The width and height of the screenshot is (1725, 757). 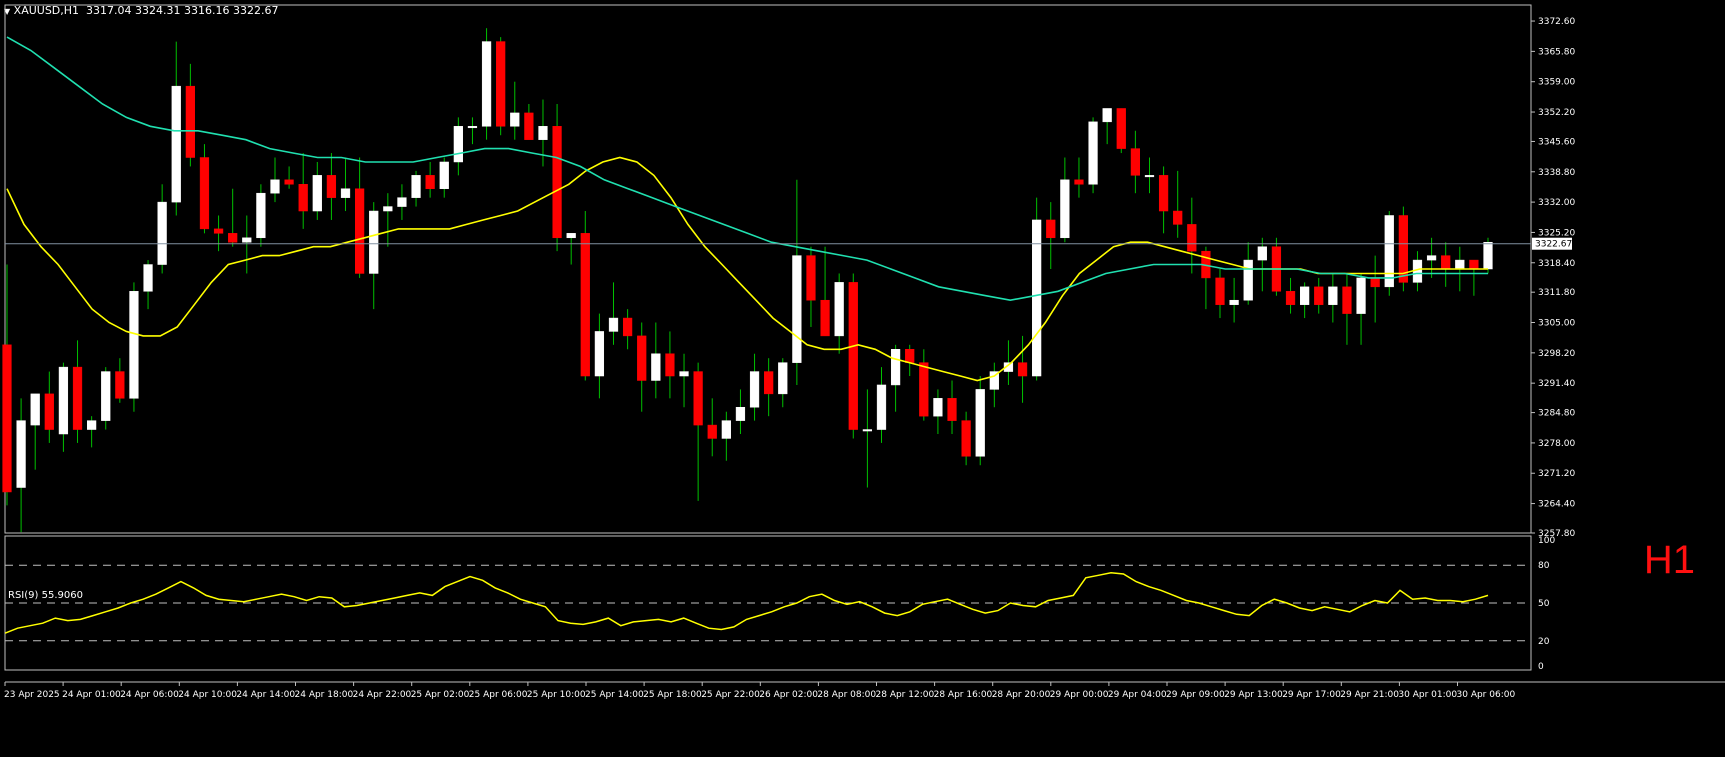 I want to click on time-tick-label: 25 Apr 18:00, so click(x=672, y=695).